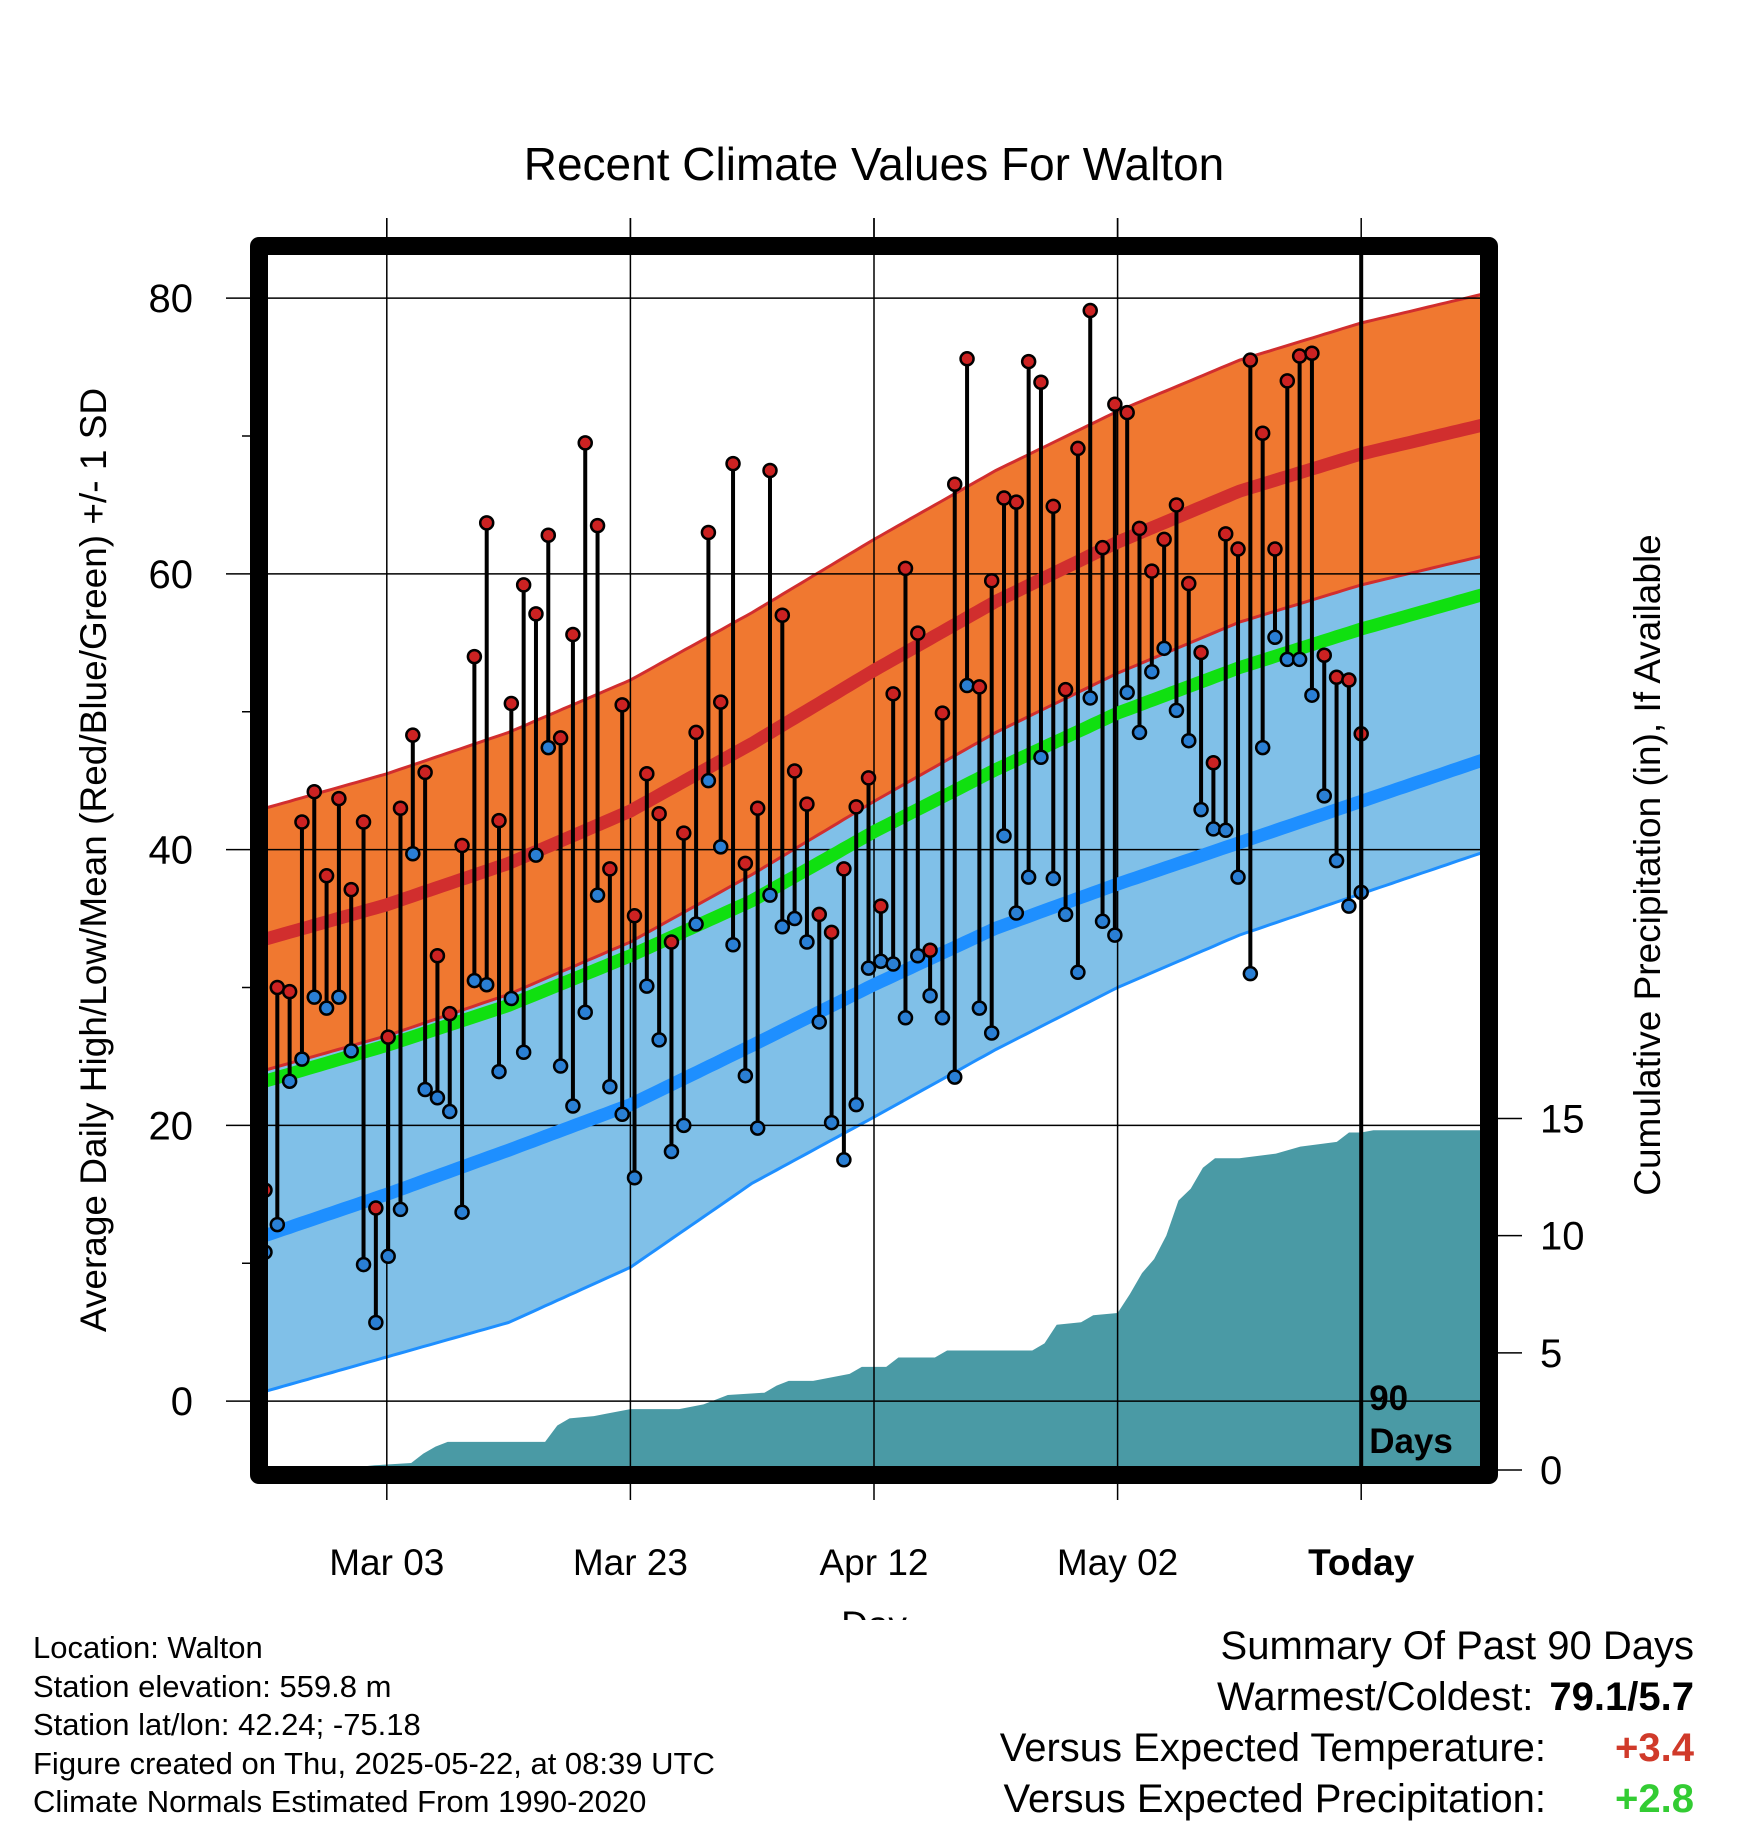 This screenshot has width=1748, height=1828. What do you see at coordinates (1562, 1119) in the screenshot?
I see `y2-tick-label: 15` at bounding box center [1562, 1119].